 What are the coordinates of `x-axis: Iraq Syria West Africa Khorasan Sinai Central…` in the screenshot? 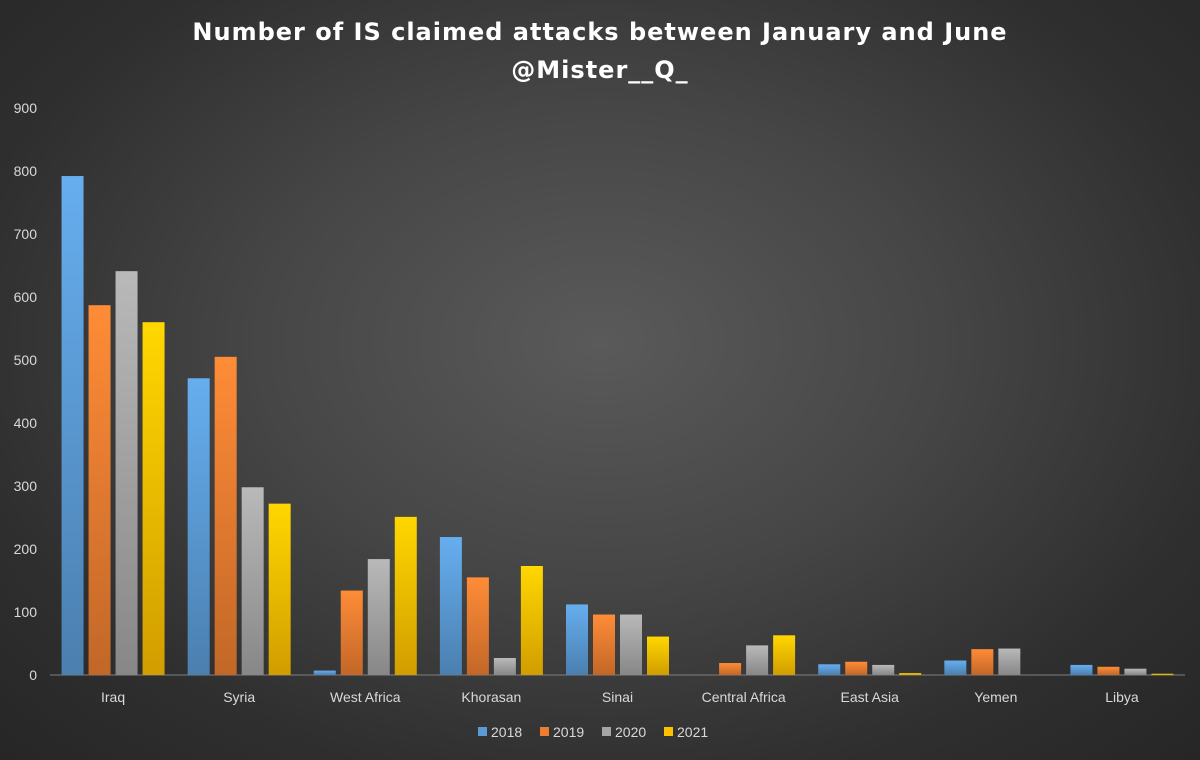 It's located at (617, 689).